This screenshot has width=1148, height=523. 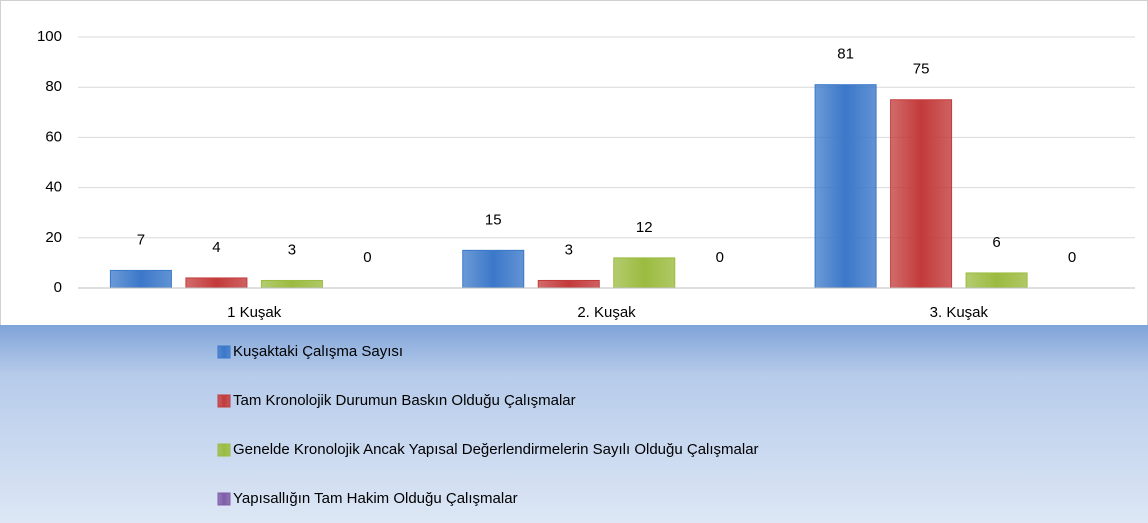 What do you see at coordinates (959, 312) in the screenshot?
I see `x-tick-label: 3. Kuşak` at bounding box center [959, 312].